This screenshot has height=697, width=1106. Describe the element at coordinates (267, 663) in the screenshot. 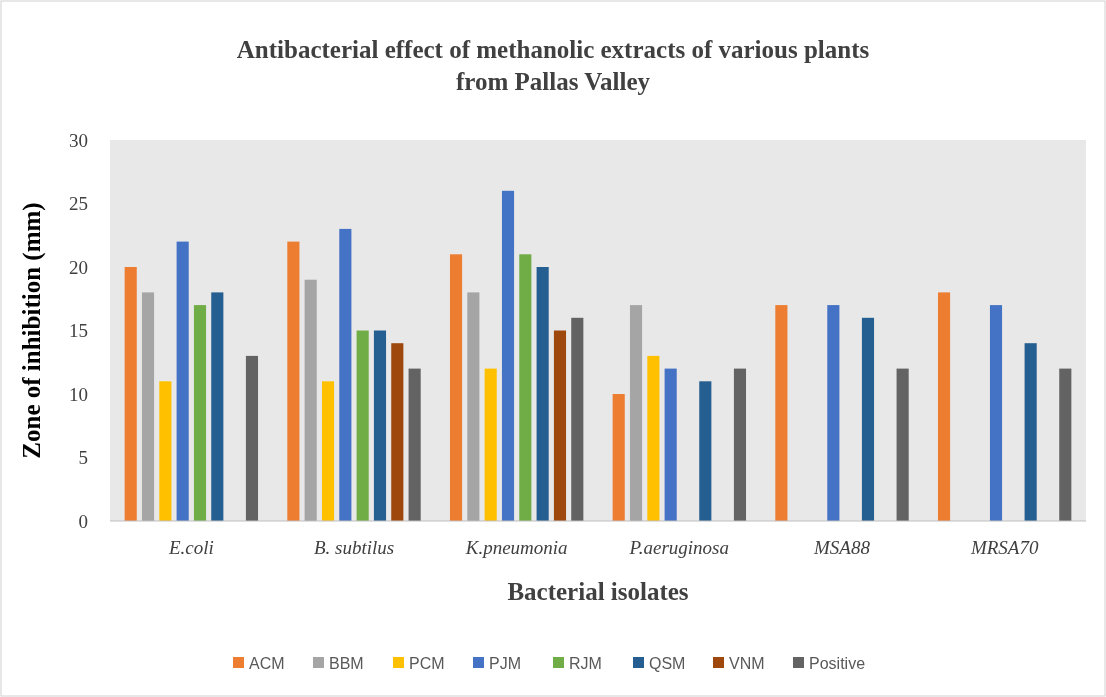

I see `legend-label: ACM` at that location.